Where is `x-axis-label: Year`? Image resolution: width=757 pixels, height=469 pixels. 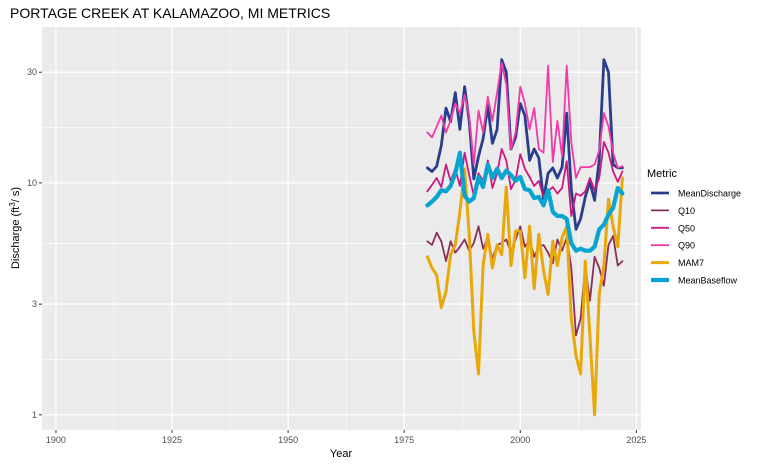 x-axis-label: Year is located at coordinates (341, 454).